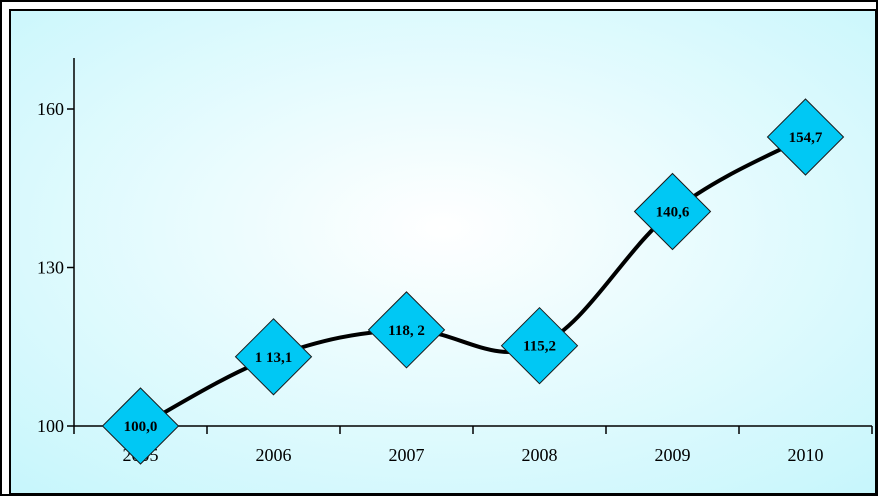 The width and height of the screenshot is (878, 496). I want to click on y-tick-label: 100, so click(50, 426).